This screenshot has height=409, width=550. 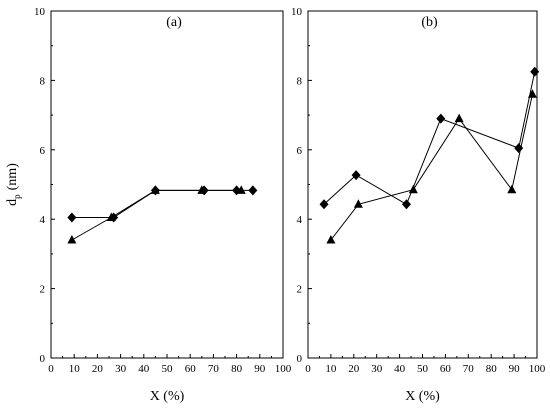 I want to click on panel-title: (a), so click(x=174, y=22).